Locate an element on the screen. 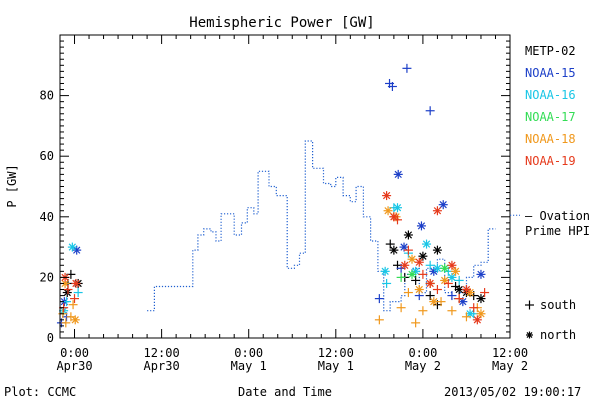 This screenshot has height=400, width=600. footer-plot-source: Plot: CCMC is located at coordinates (40, 392).